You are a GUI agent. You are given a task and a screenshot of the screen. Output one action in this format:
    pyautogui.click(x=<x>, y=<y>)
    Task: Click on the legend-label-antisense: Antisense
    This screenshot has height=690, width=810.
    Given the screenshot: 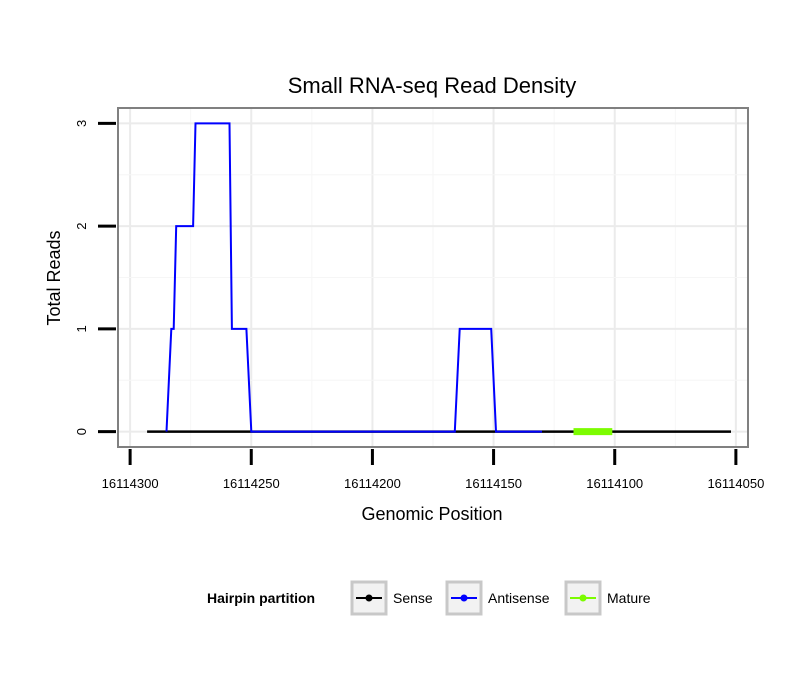 What is the action you would take?
    pyautogui.click(x=519, y=598)
    